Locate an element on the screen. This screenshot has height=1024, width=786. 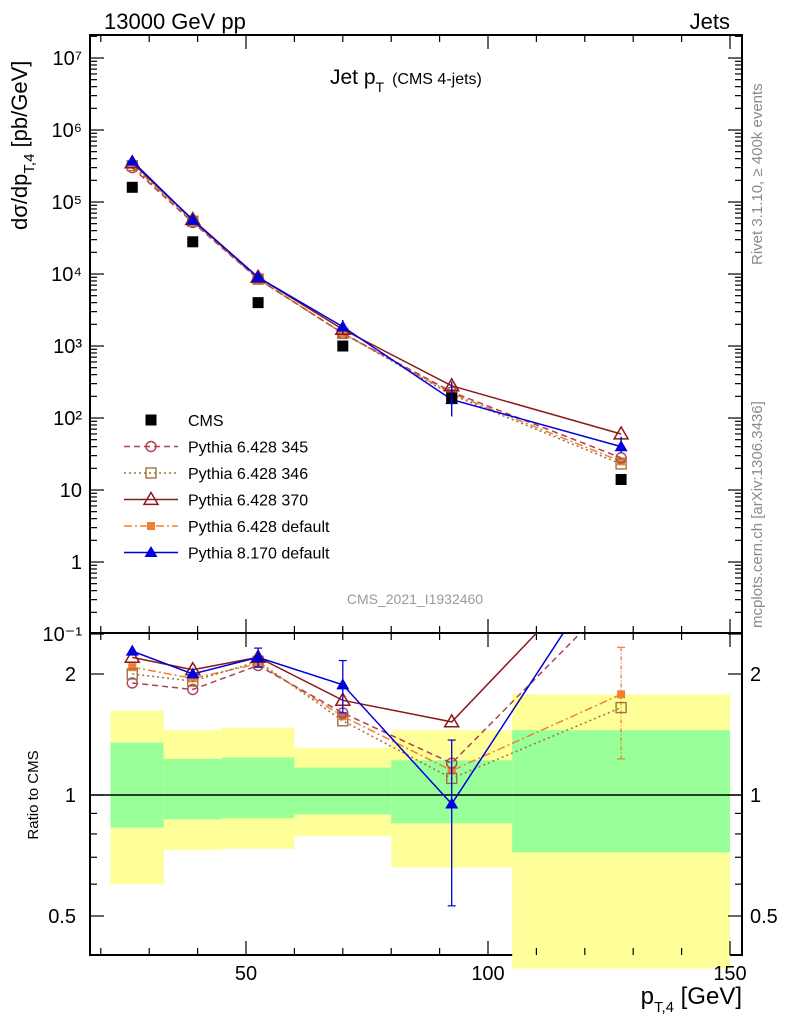
header-right: Jets is located at coordinates (710, 21).